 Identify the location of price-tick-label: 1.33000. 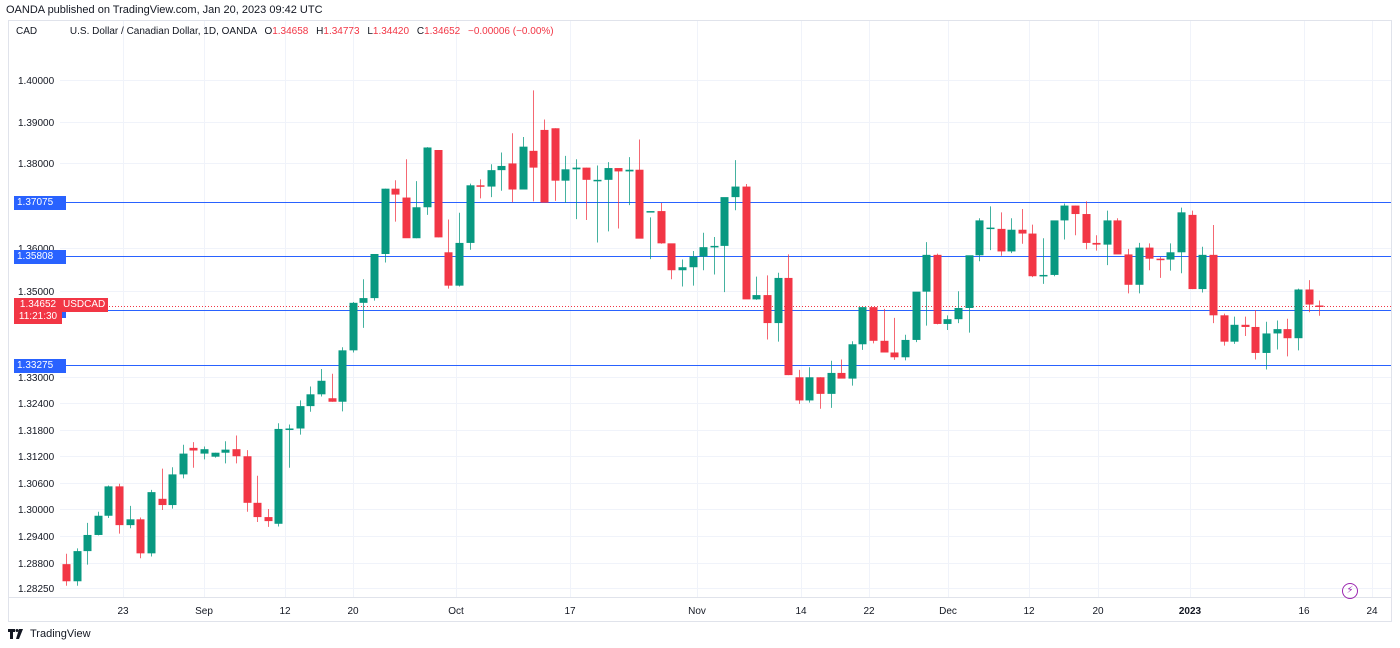
(36, 378).